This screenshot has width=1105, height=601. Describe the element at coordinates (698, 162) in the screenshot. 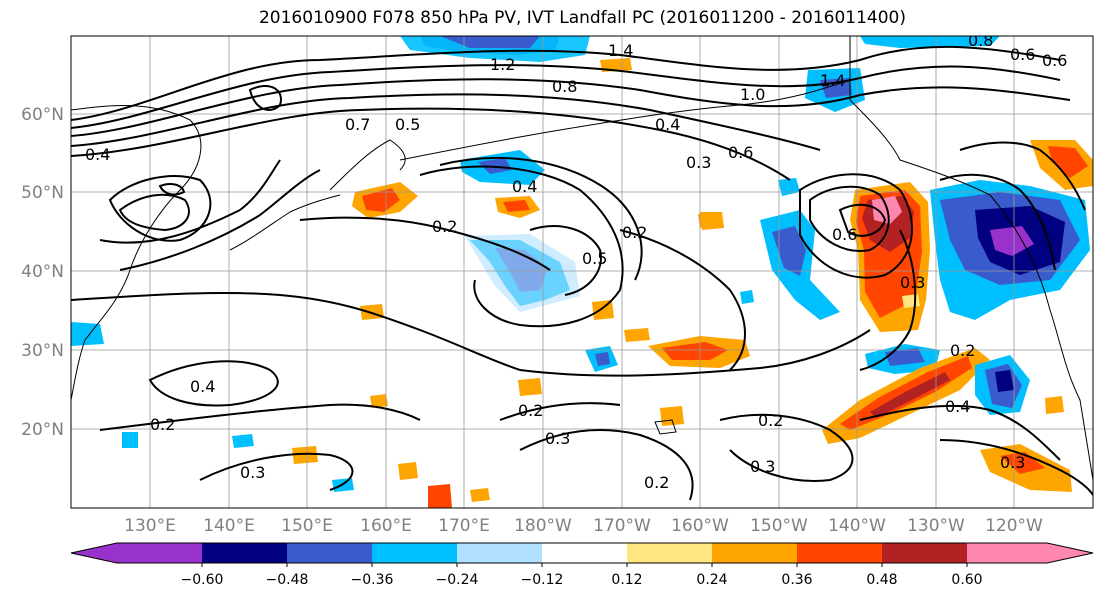

I see `clab-10: 0.3` at that location.